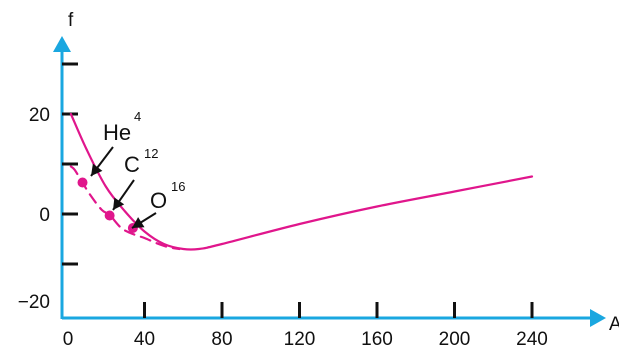 The width and height of the screenshot is (619, 356). Describe the element at coordinates (377, 339) in the screenshot. I see `x-tick-label: 160` at that location.